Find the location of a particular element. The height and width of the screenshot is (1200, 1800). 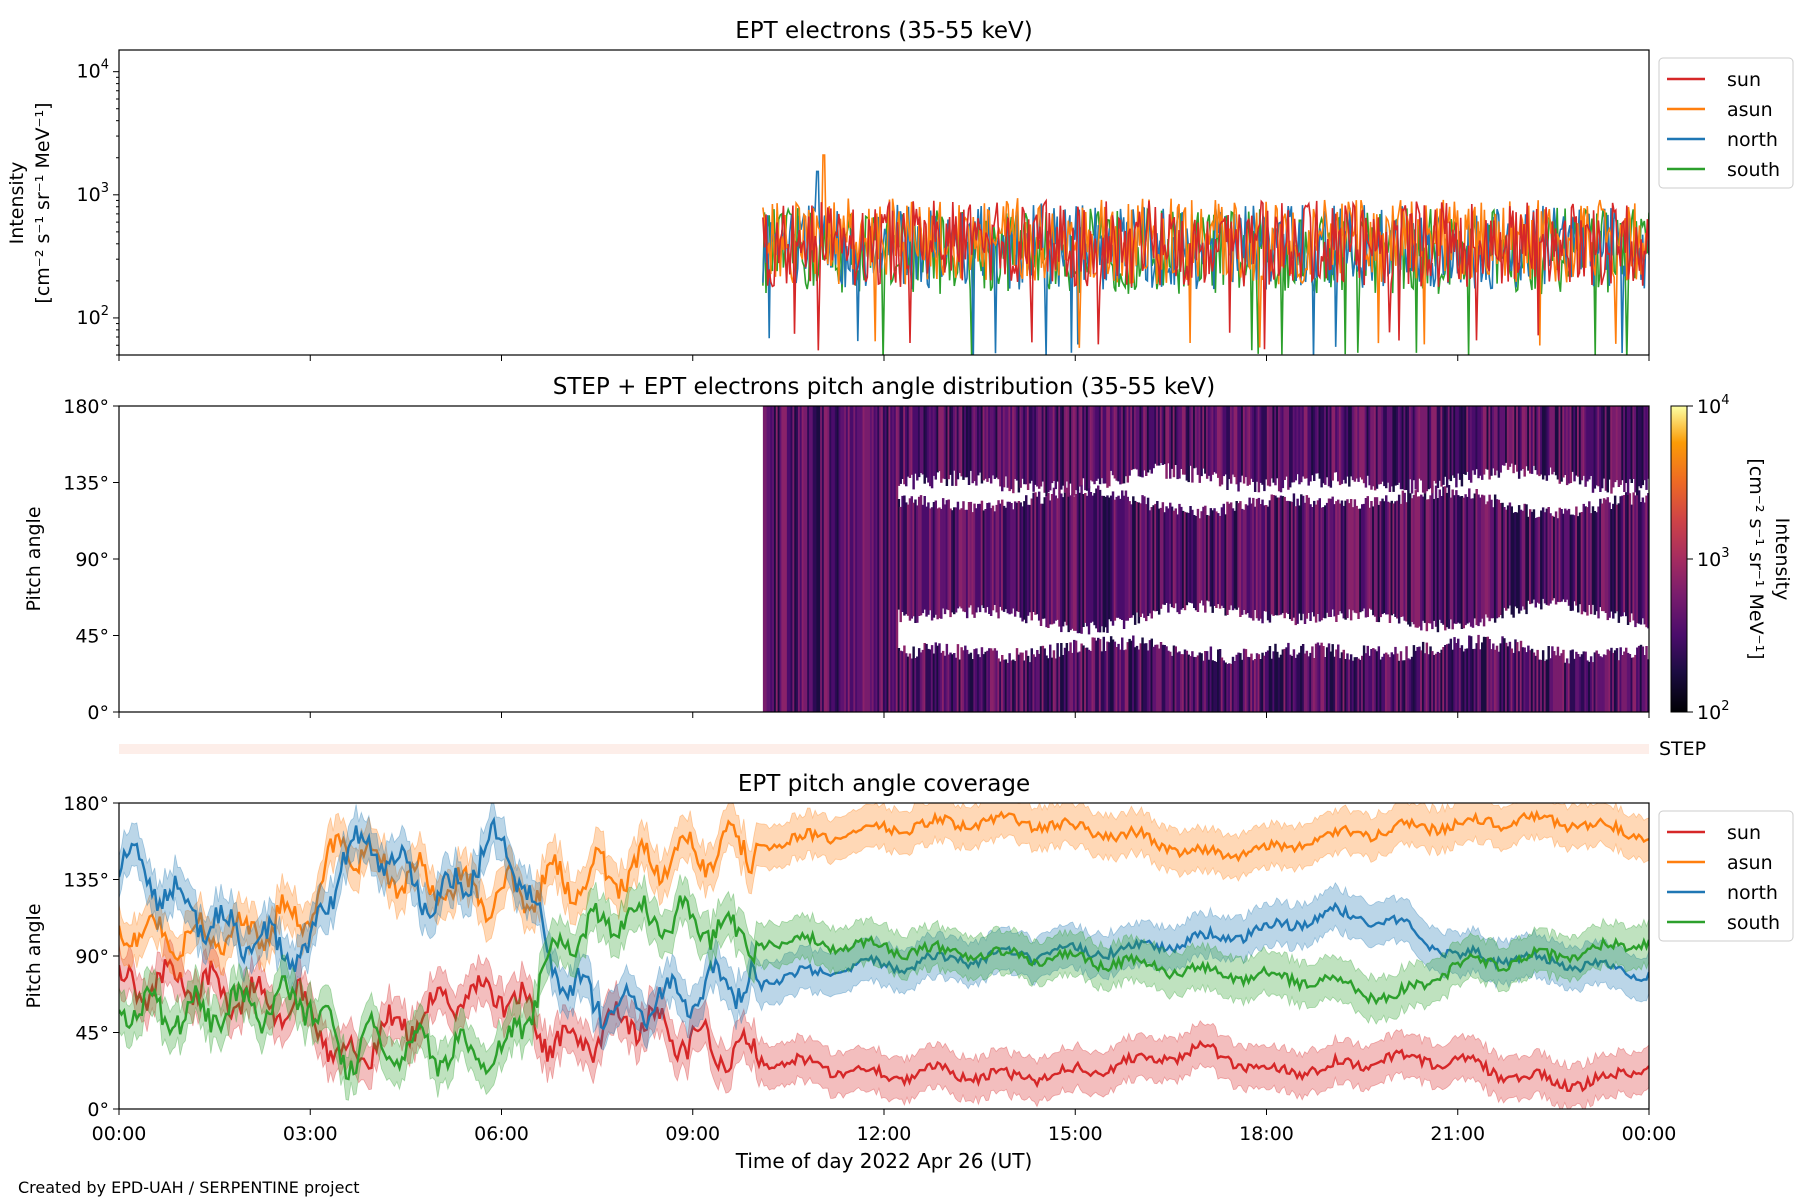

step-strip-label: STEP is located at coordinates (1682, 749).